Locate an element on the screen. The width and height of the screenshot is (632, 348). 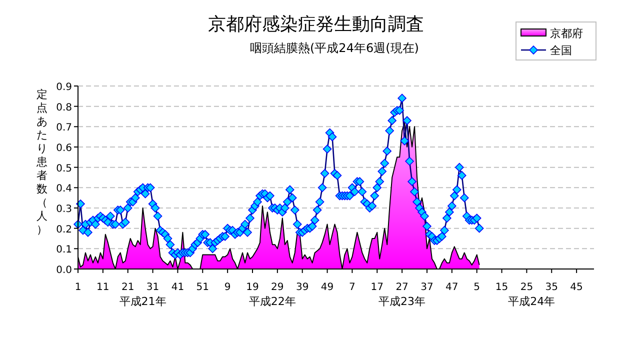
y-tick-label: 0.8 is located at coordinates (64, 108).